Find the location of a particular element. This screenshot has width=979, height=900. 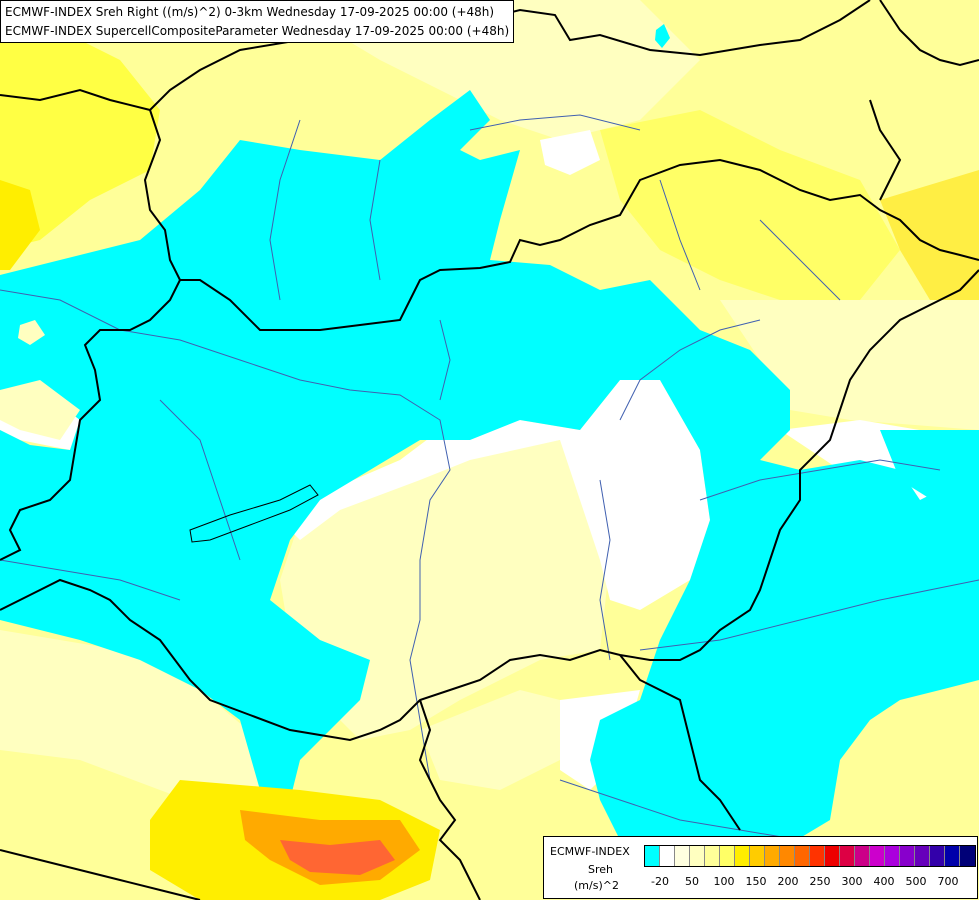

border-west is located at coordinates (90, 420).